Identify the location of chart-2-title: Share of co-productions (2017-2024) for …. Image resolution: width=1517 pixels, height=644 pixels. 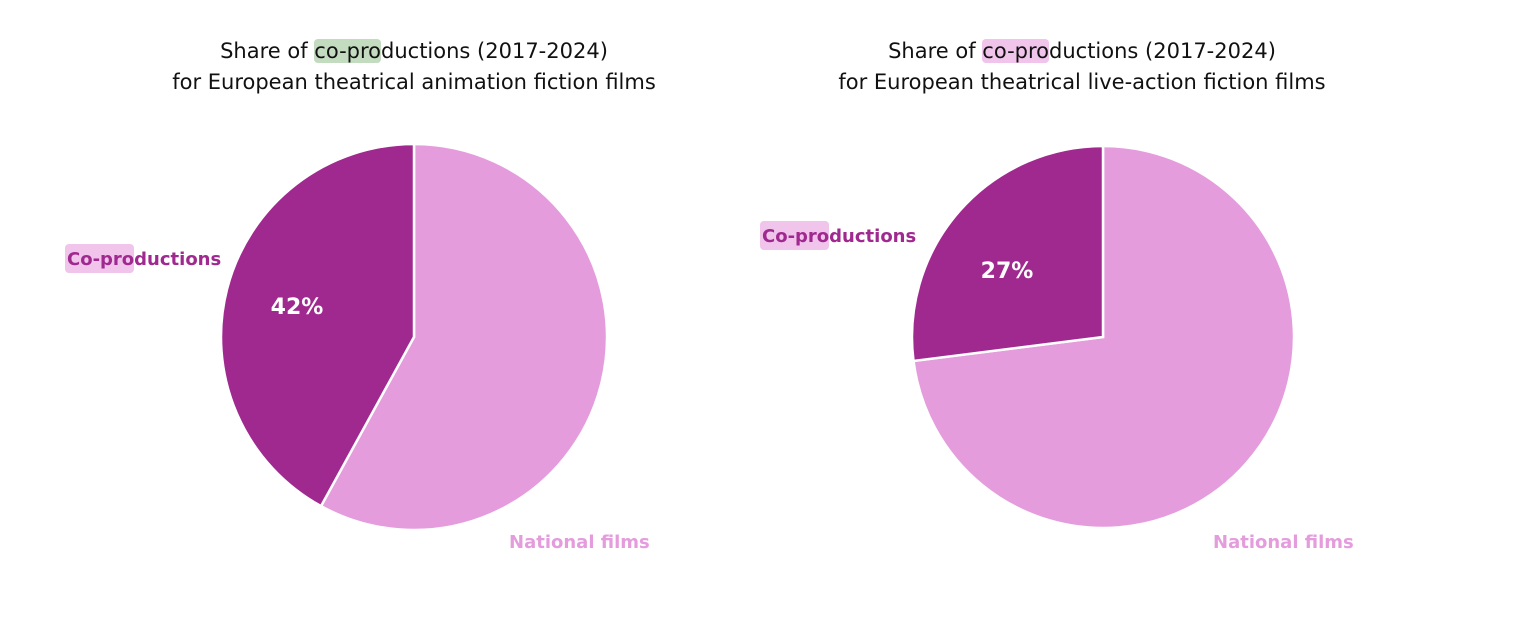
(1082, 67).